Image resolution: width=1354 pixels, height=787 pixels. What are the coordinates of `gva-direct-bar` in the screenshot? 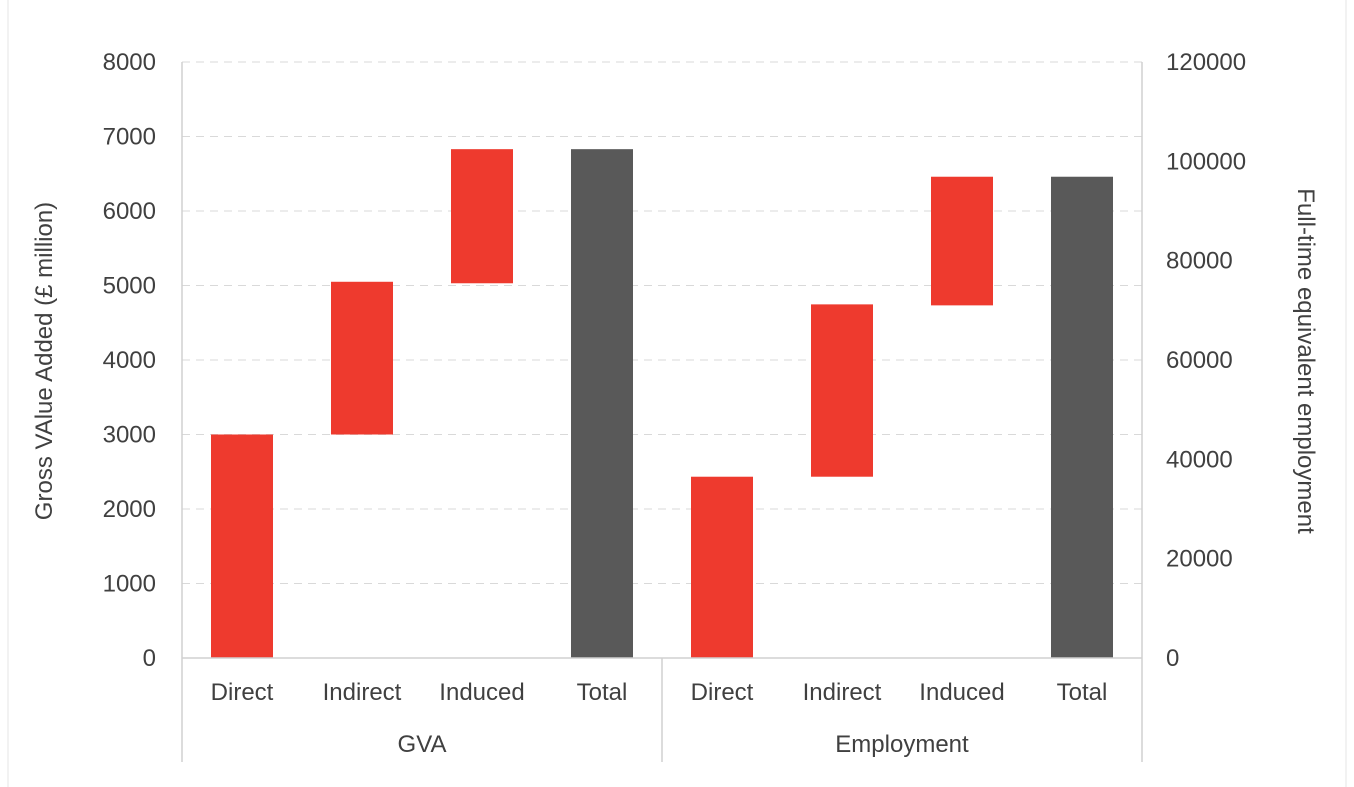 It's located at (242, 546).